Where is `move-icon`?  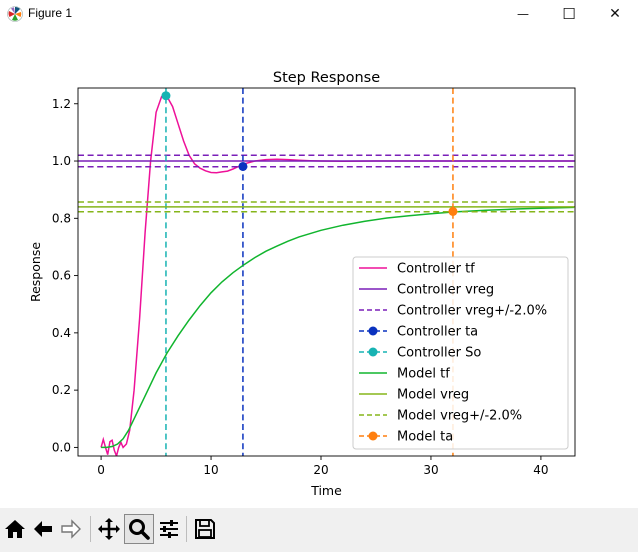
move-icon is located at coordinates (109, 529).